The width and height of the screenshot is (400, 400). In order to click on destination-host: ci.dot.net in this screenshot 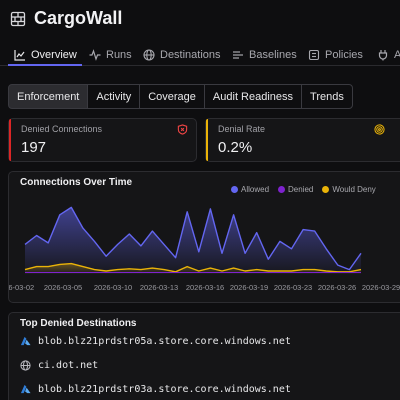, I will do `click(68, 365)`.